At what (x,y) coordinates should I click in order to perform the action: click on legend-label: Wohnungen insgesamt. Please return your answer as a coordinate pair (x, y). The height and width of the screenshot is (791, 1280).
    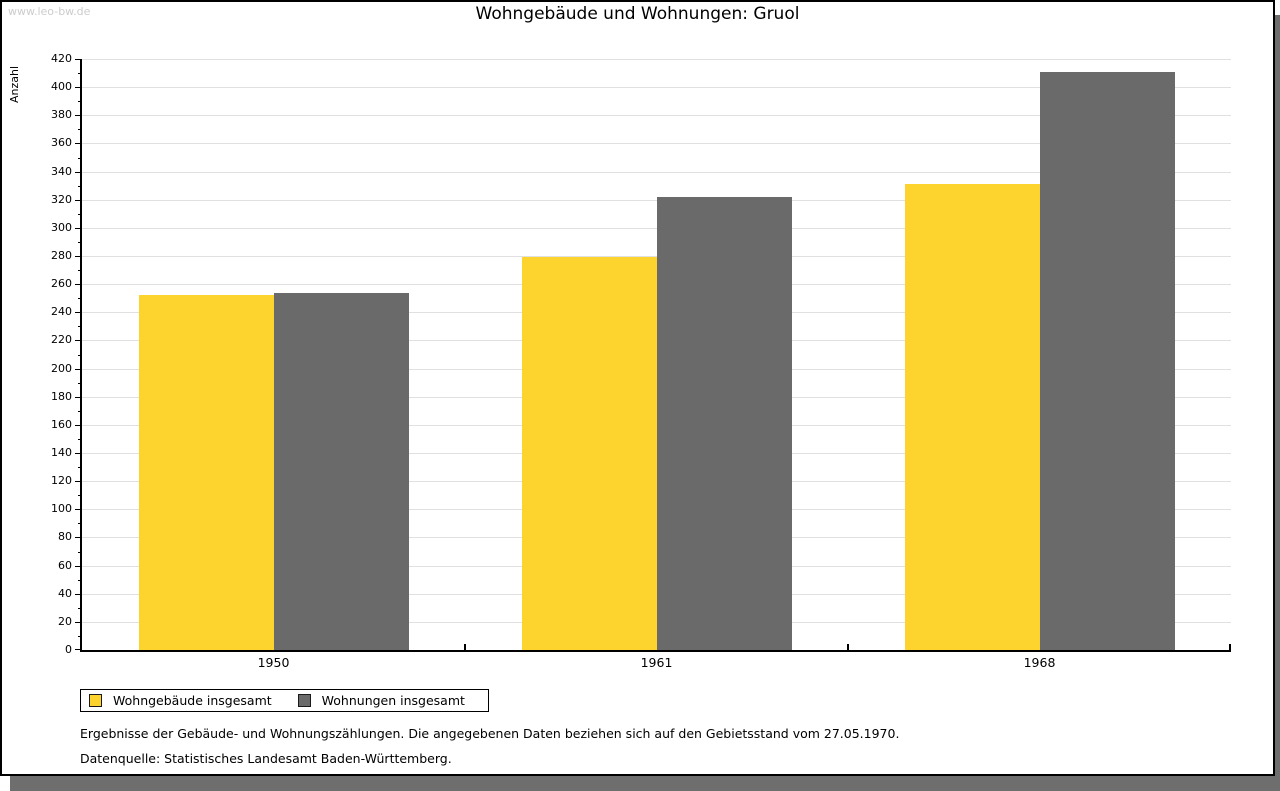
    Looking at the image, I should click on (393, 700).